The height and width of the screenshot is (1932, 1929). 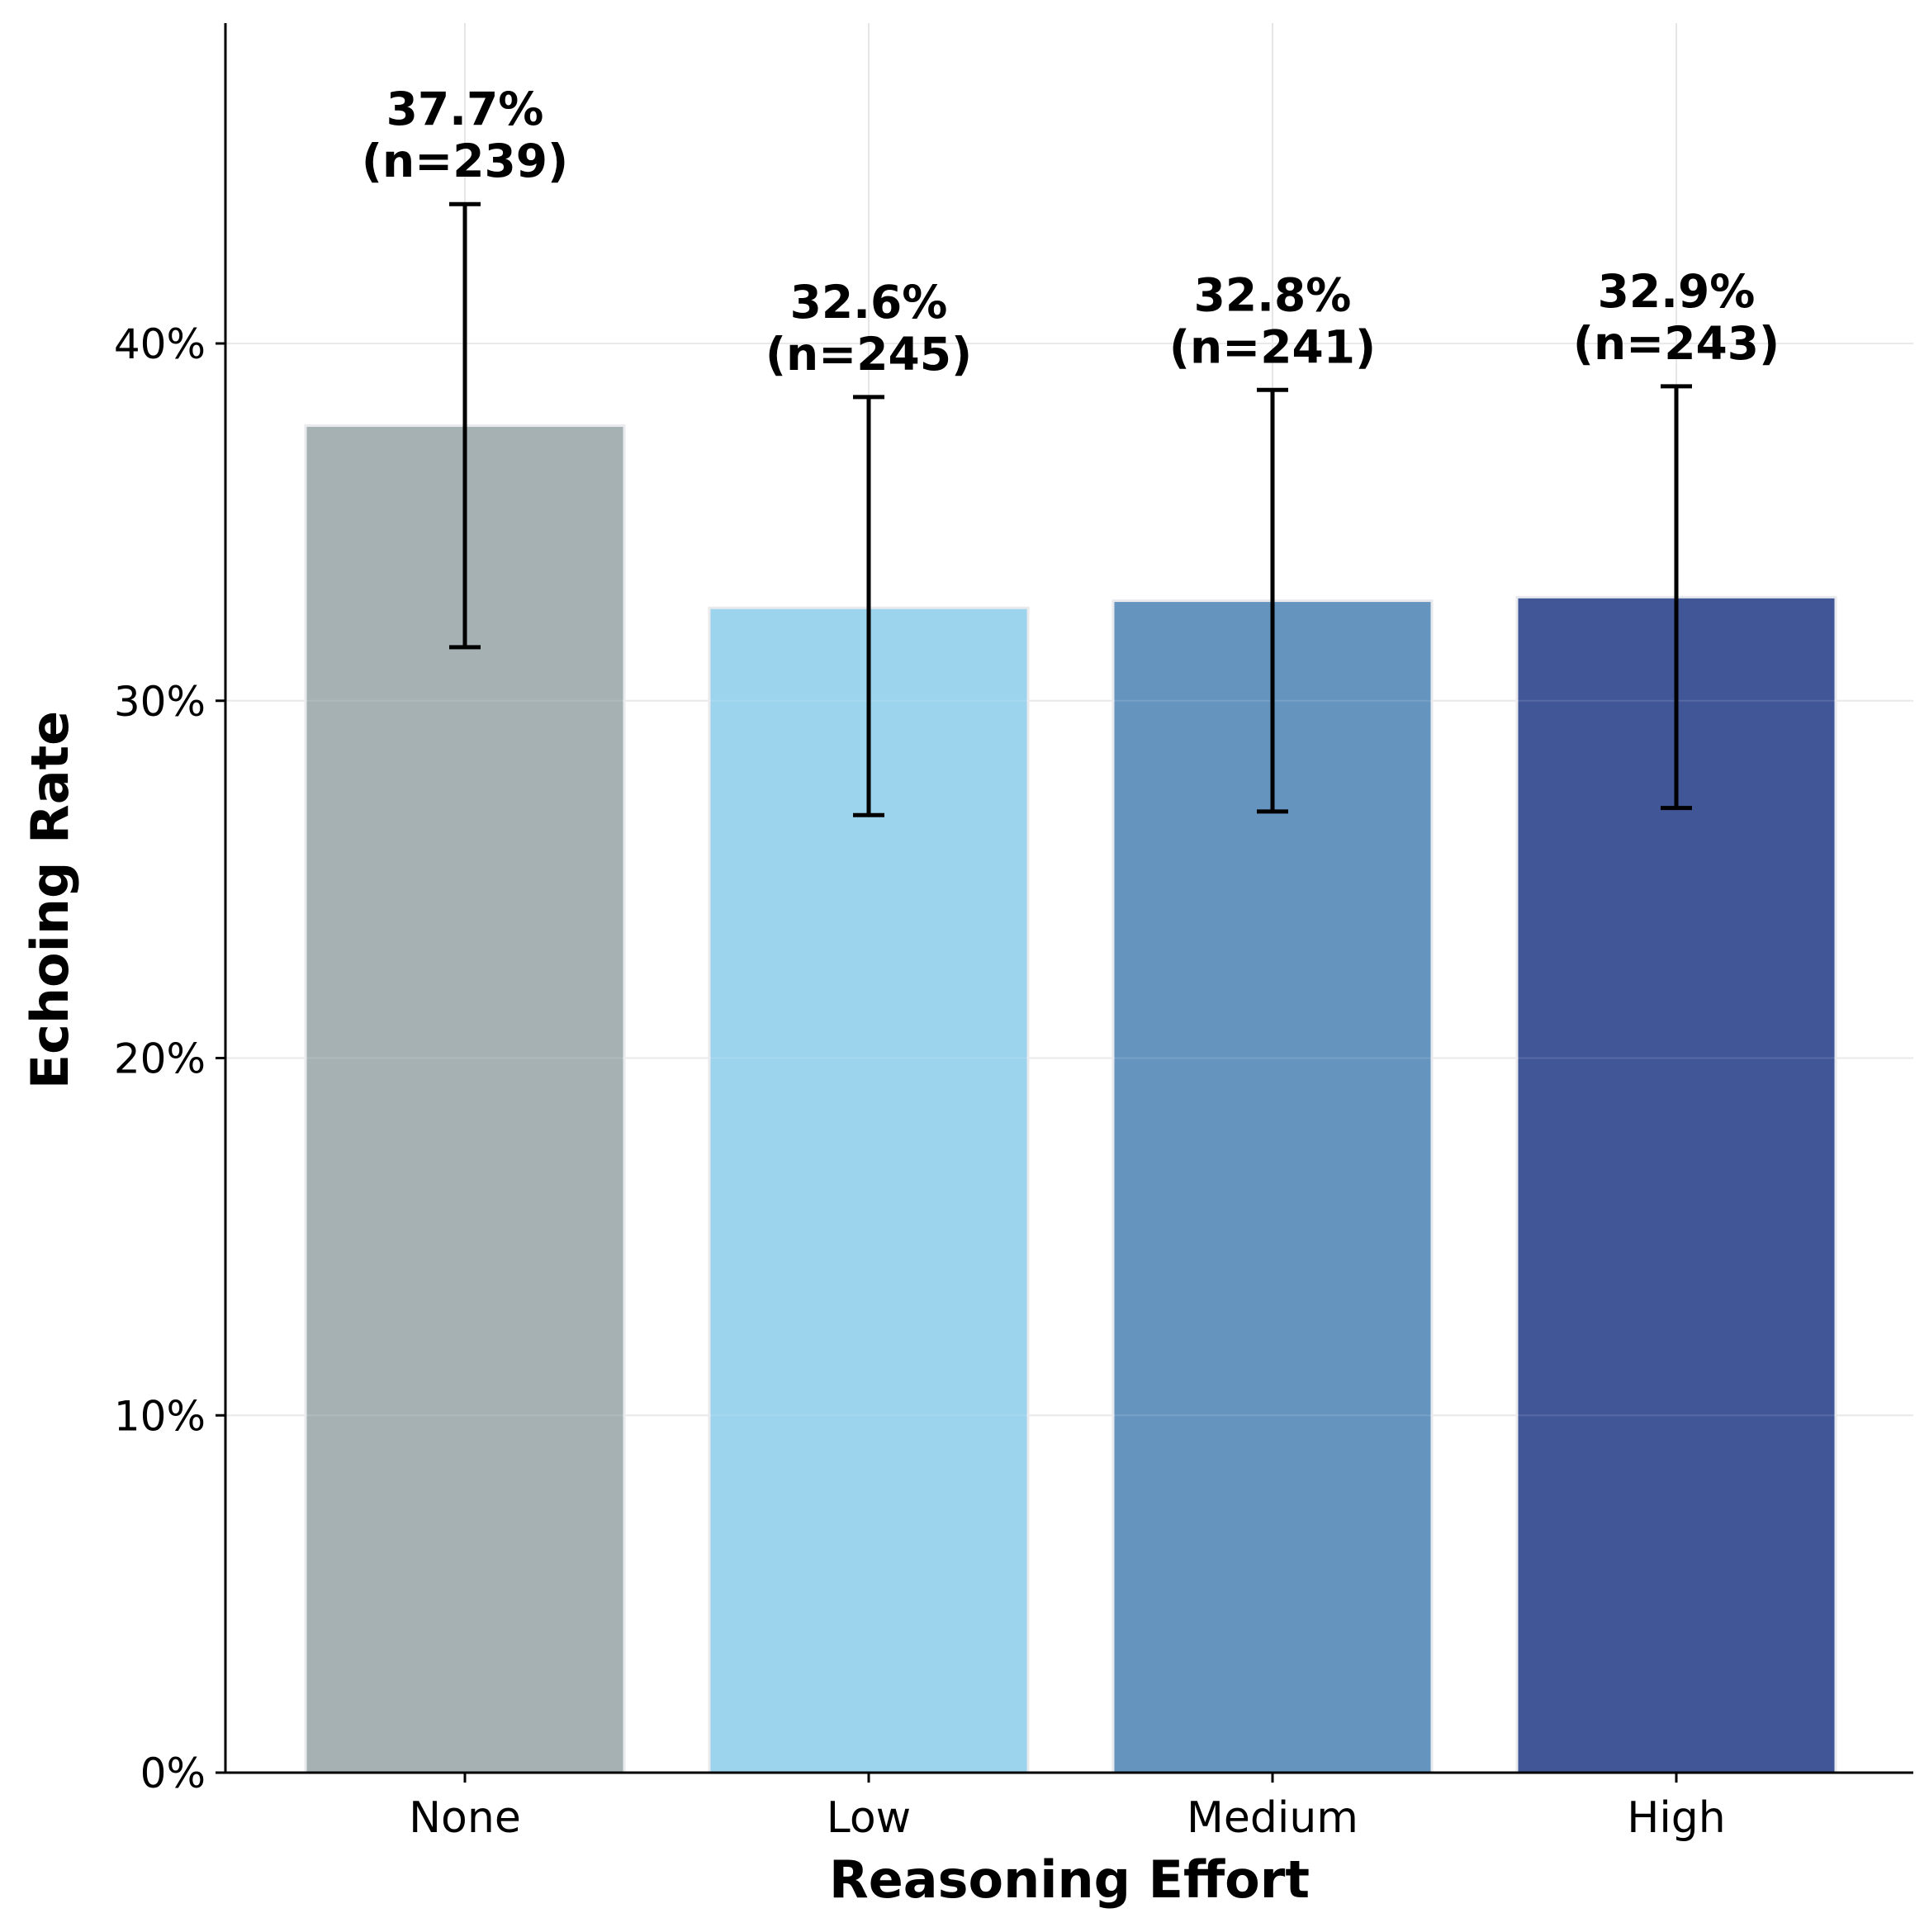 I want to click on y-ticks: 0% 10% 20% 30% 40%, so click(x=169, y=1058).